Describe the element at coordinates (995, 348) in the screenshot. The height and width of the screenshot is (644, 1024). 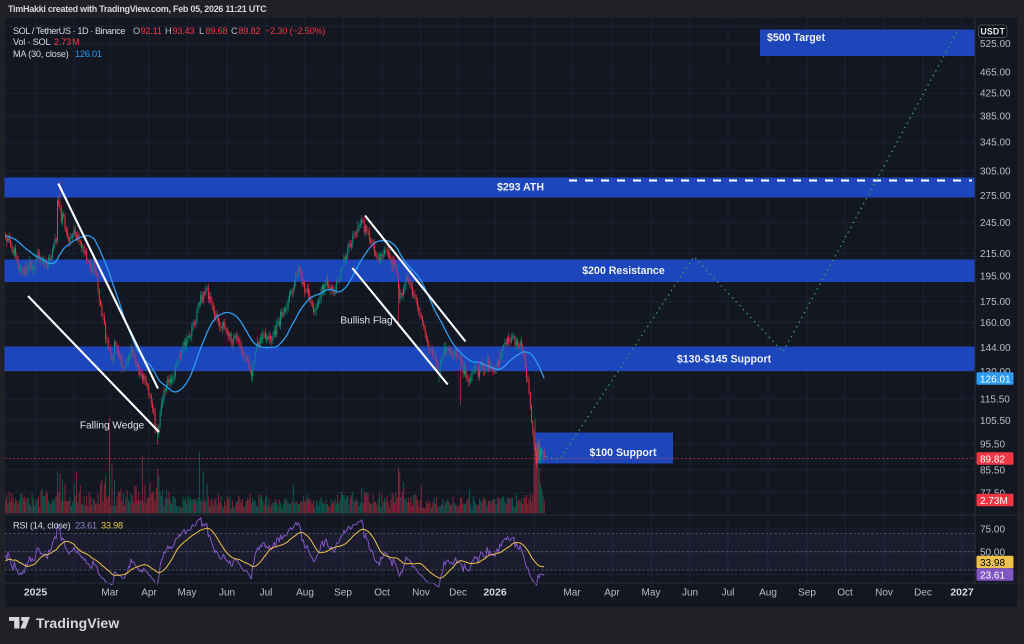
I see `svg-text: 144.00` at that location.